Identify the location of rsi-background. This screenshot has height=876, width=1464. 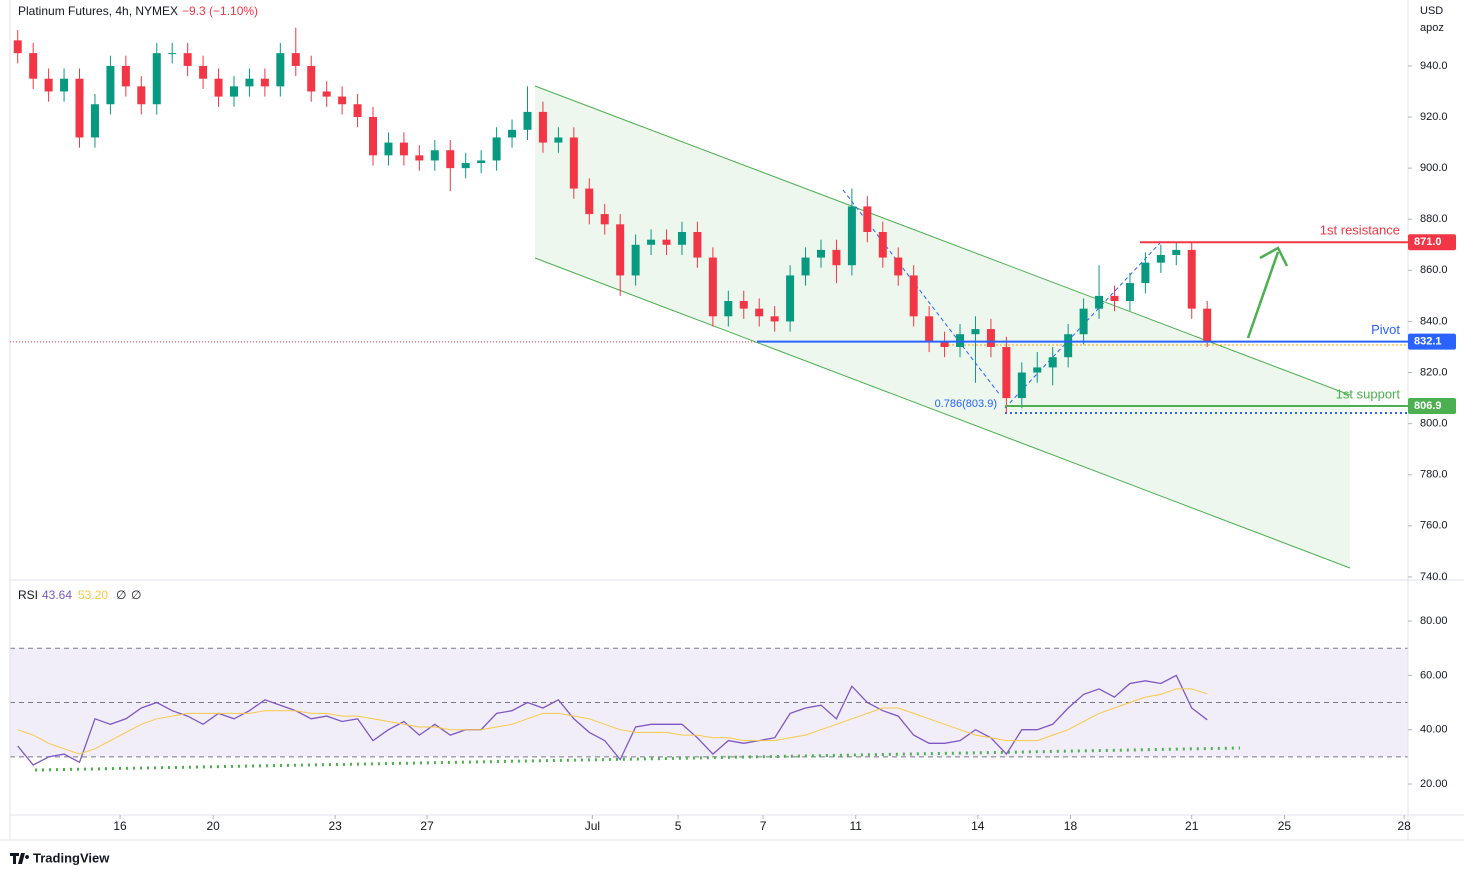
(709, 702).